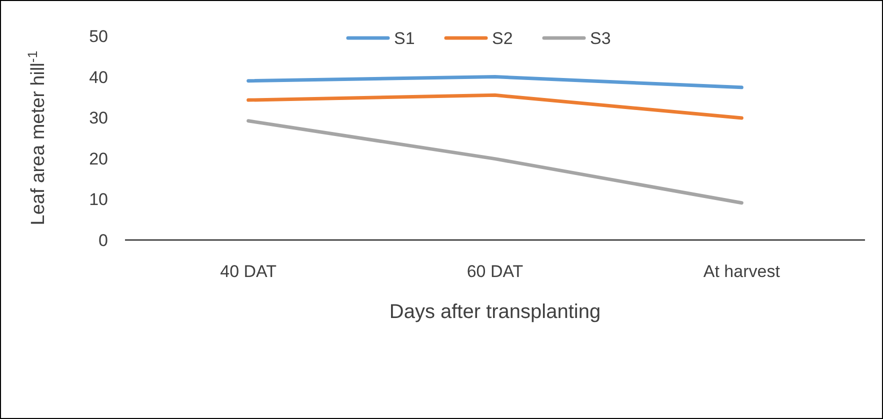 Image resolution: width=883 pixels, height=419 pixels. What do you see at coordinates (98, 158) in the screenshot?
I see `y-tick-label: 20` at bounding box center [98, 158].